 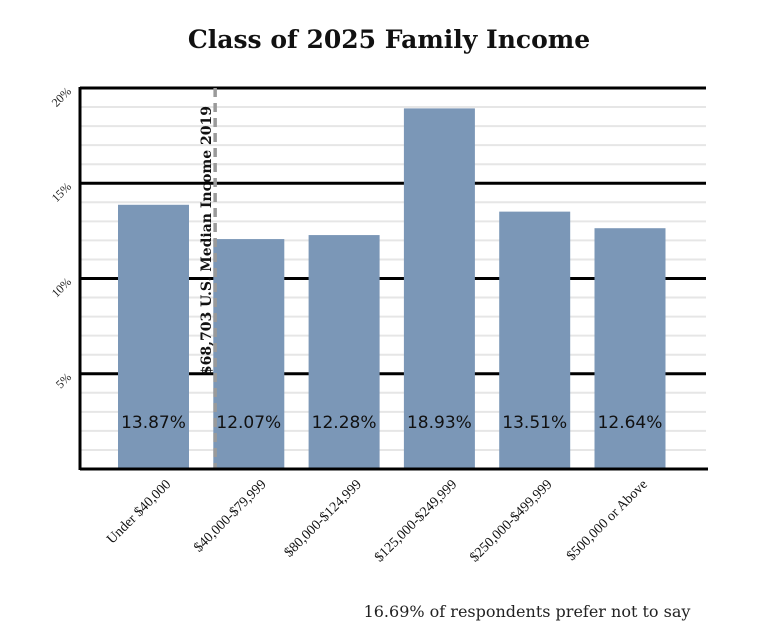 What do you see at coordinates (61, 237) in the screenshot?
I see `y-tick-labels: 5% 10% 15% 20%` at bounding box center [61, 237].